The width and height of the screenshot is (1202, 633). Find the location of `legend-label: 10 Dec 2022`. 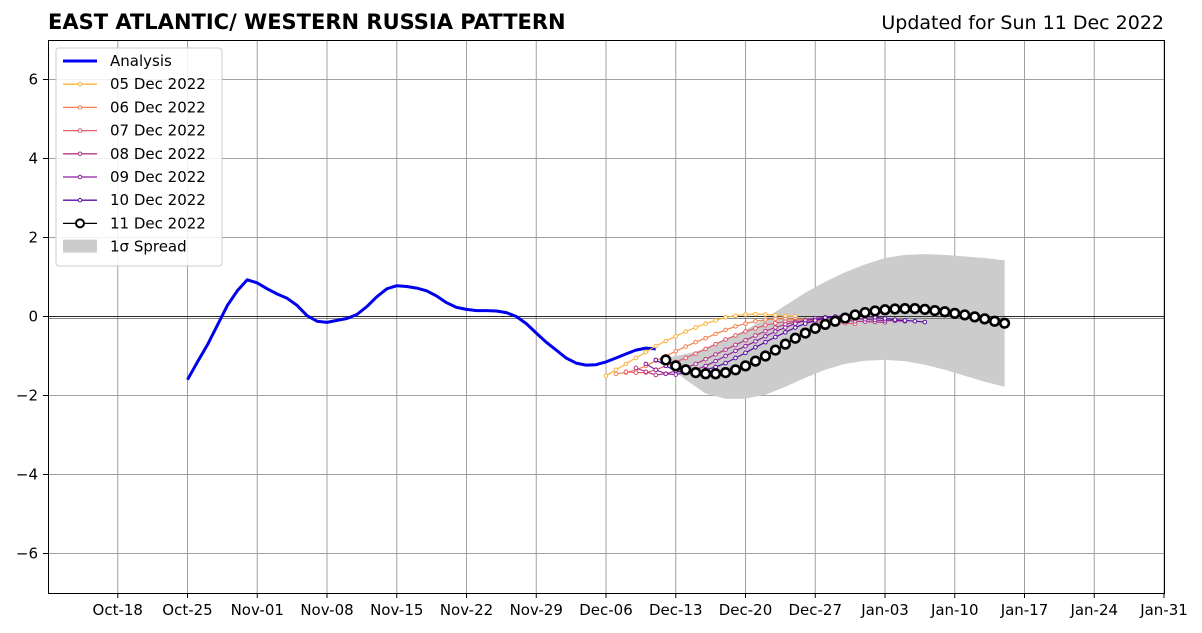

legend-label: 10 Dec 2022 is located at coordinates (158, 200).